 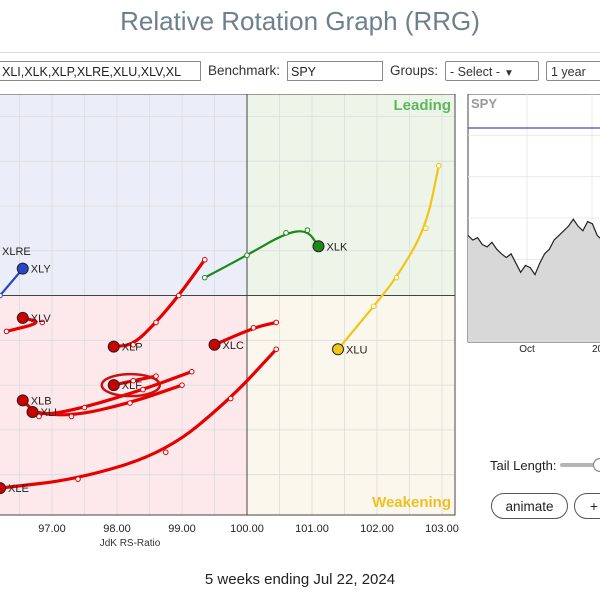 I want to click on head-xlf, so click(x=113, y=385).